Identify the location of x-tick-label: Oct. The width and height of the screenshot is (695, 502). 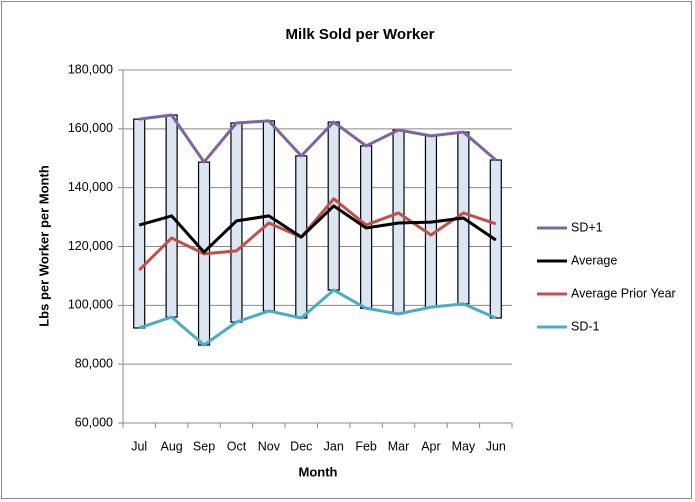
(237, 446).